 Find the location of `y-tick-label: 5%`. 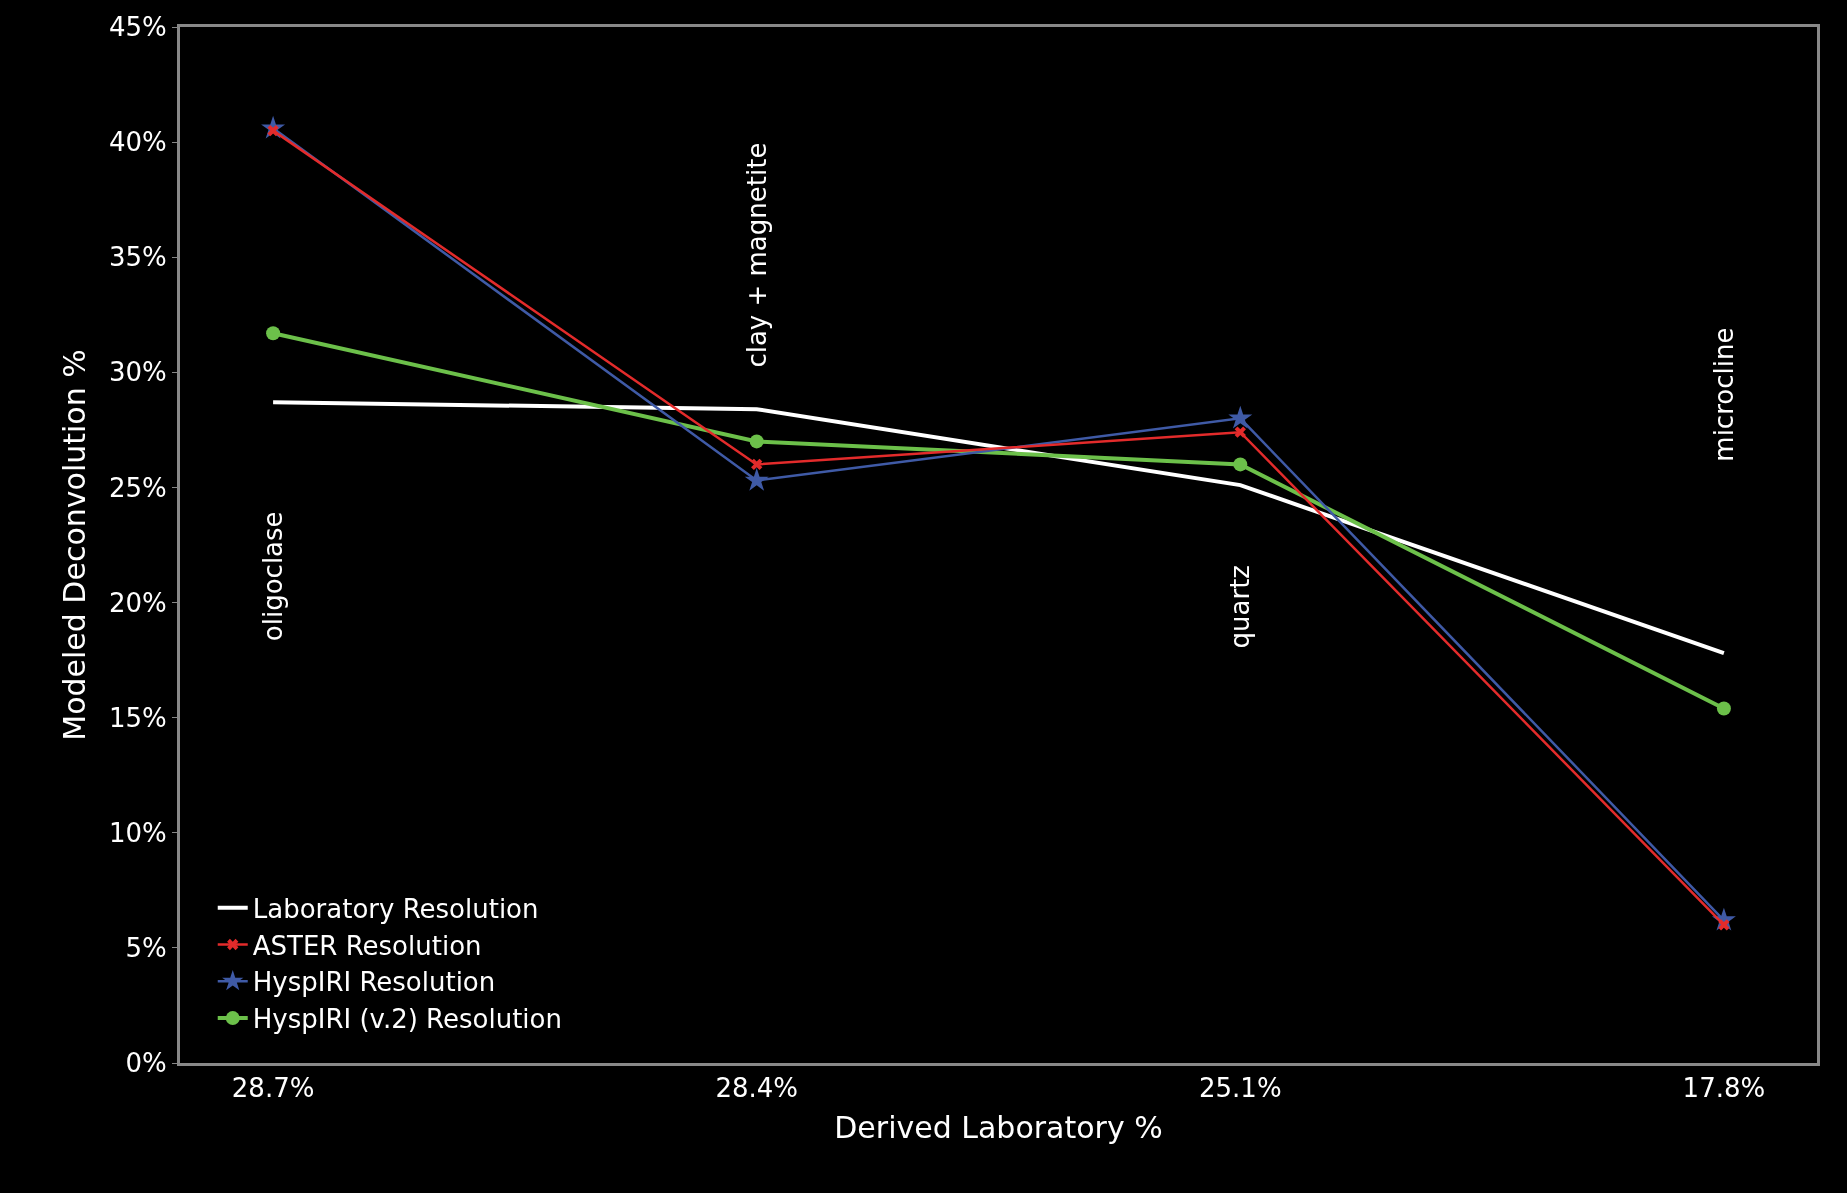

y-tick-label: 5% is located at coordinates (146, 947).